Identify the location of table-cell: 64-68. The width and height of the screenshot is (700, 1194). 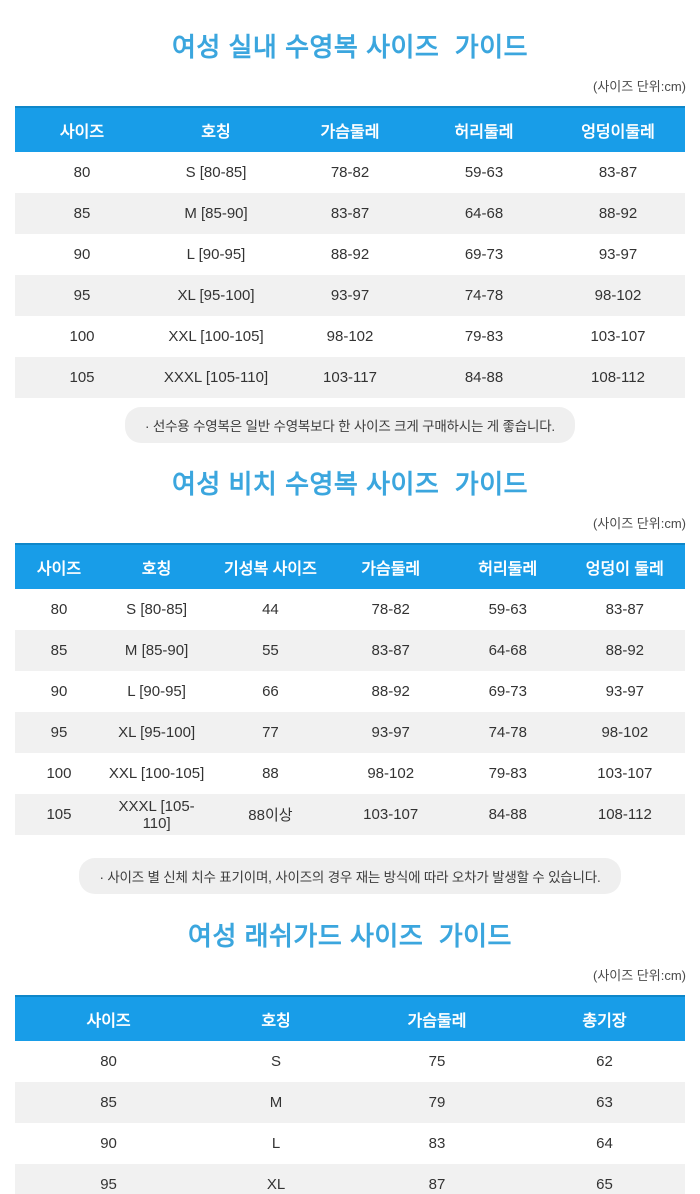
(484, 213).